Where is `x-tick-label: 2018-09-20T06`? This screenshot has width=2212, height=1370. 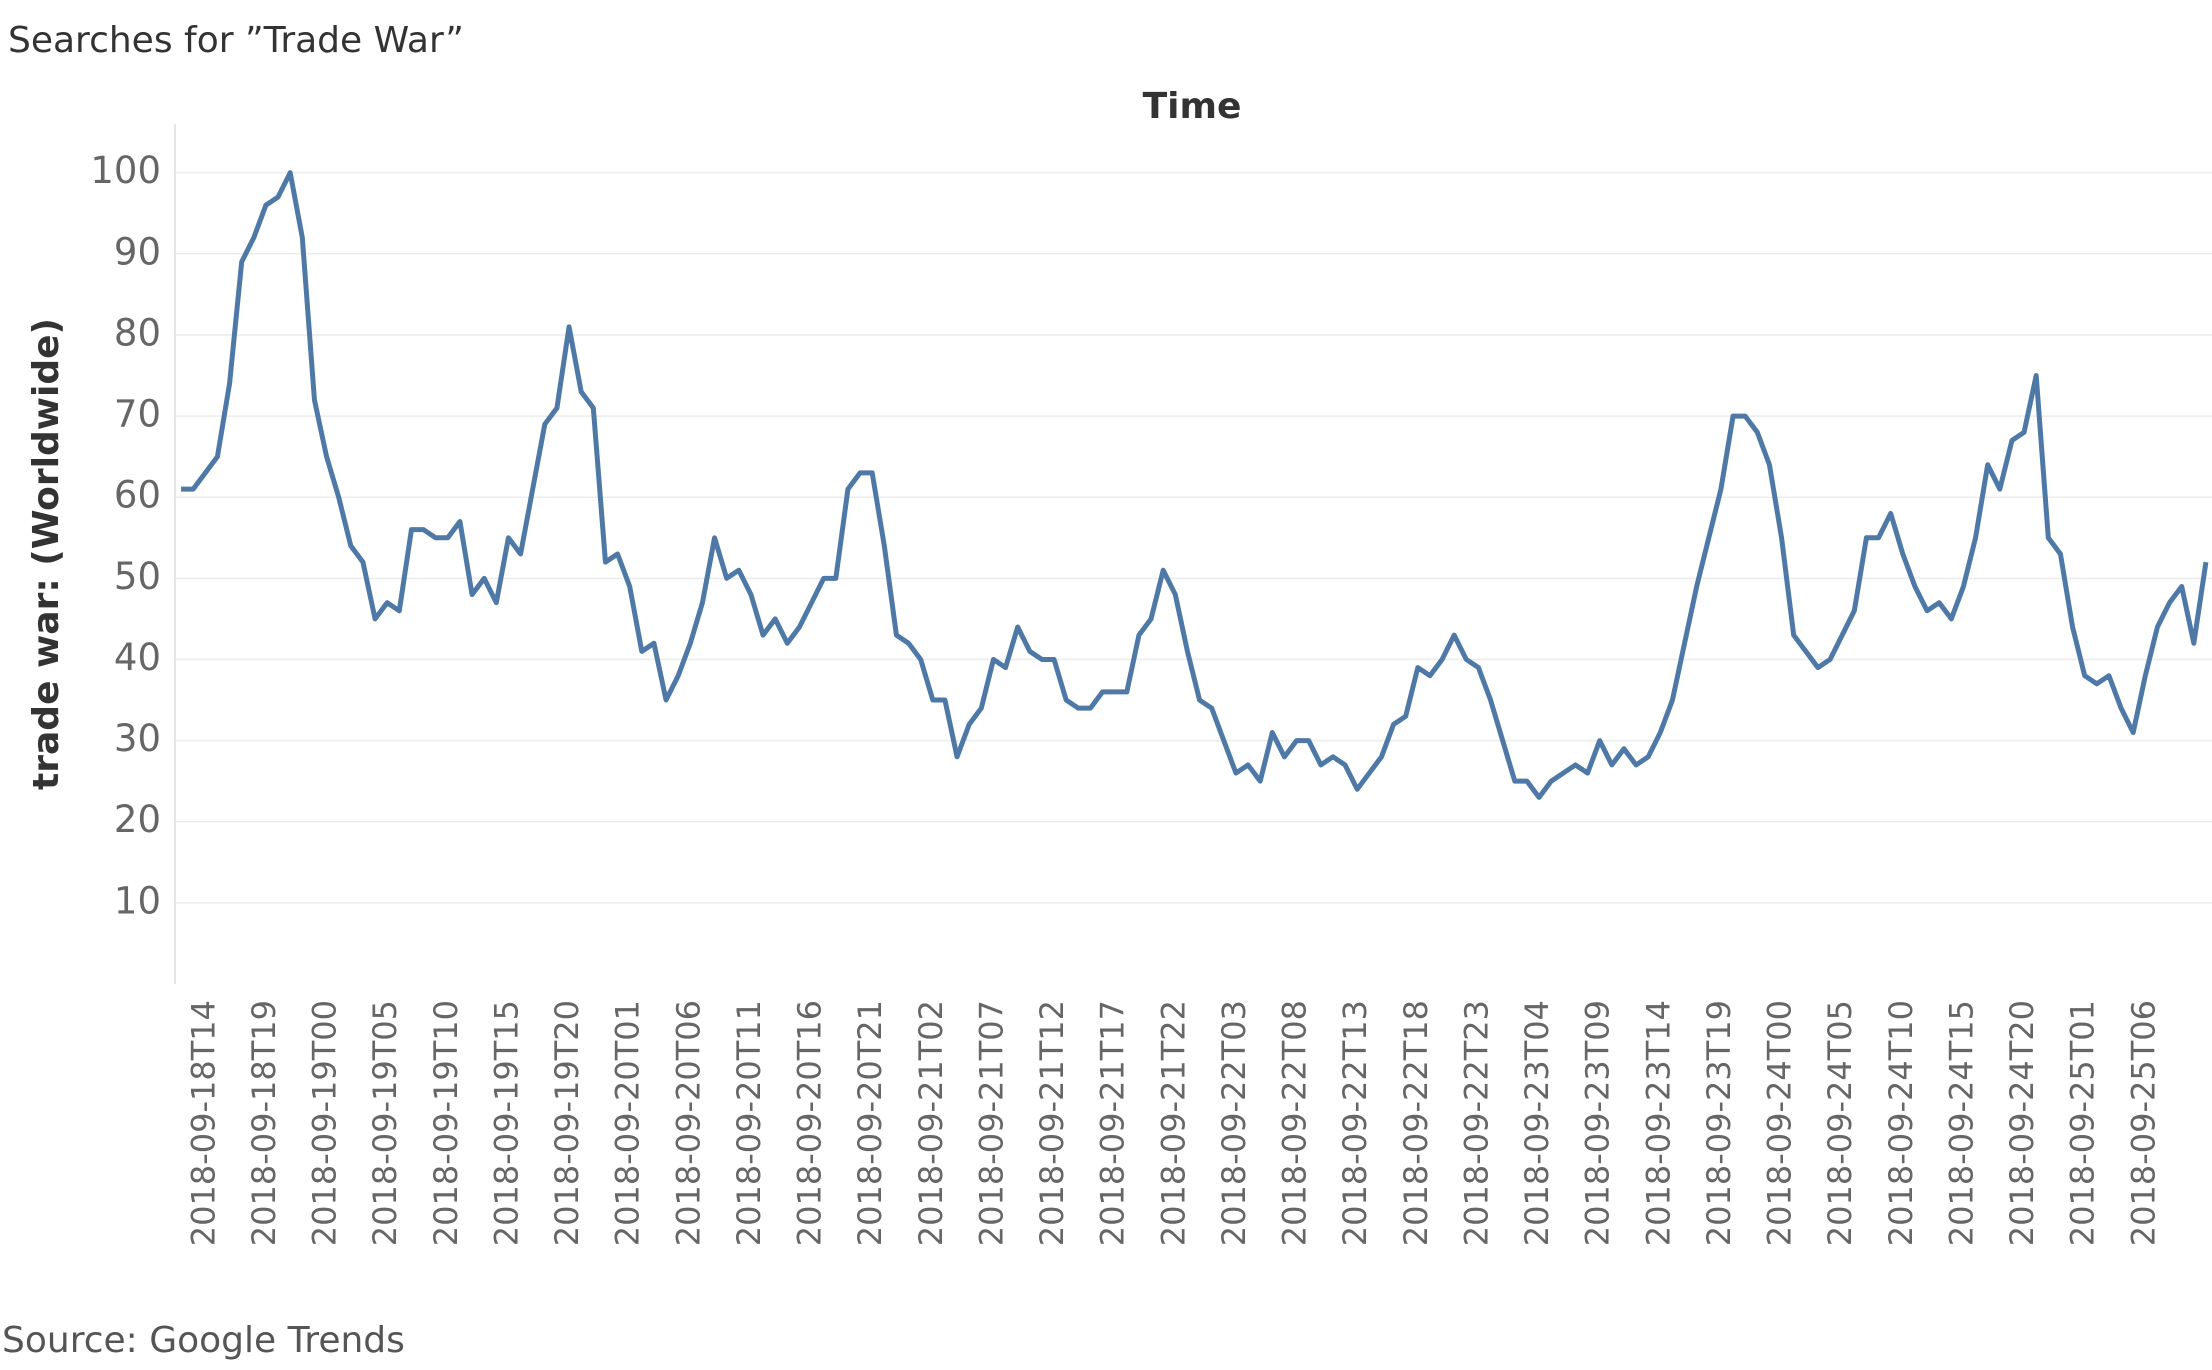 x-tick-label: 2018-09-20T06 is located at coordinates (688, 1123).